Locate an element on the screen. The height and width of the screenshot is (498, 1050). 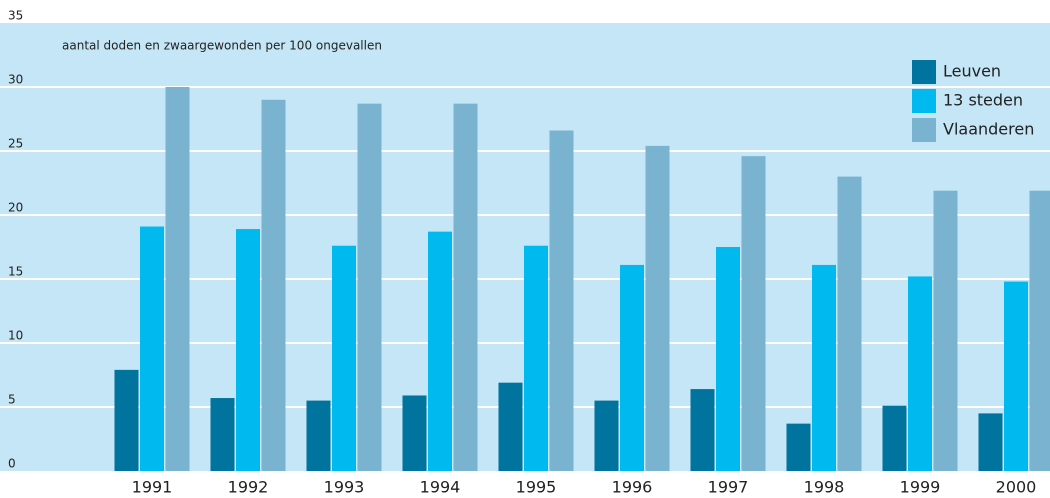
y-tick-label: 35 is located at coordinates (15, 16).